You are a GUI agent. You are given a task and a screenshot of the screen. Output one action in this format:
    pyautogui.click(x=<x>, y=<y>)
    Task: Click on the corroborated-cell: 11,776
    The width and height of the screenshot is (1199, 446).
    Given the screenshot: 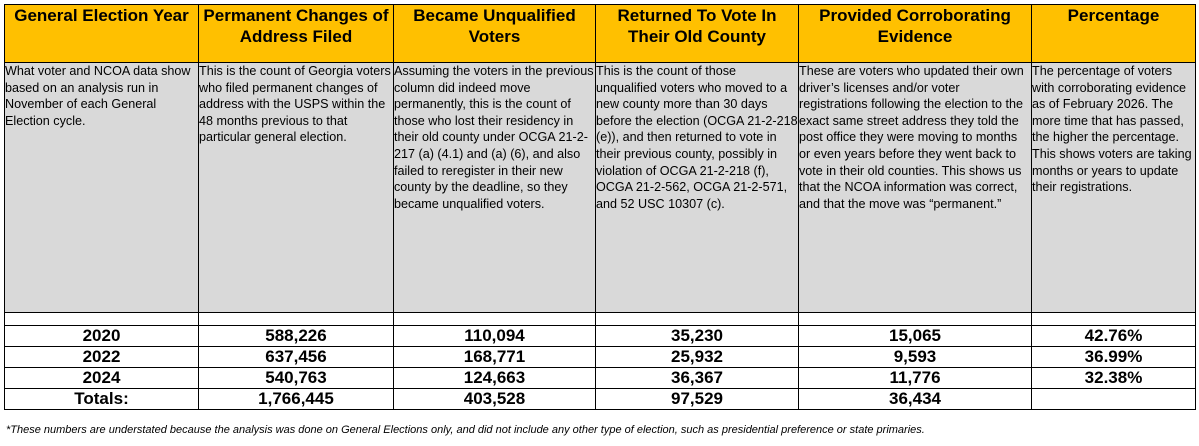 What is the action you would take?
    pyautogui.click(x=915, y=378)
    